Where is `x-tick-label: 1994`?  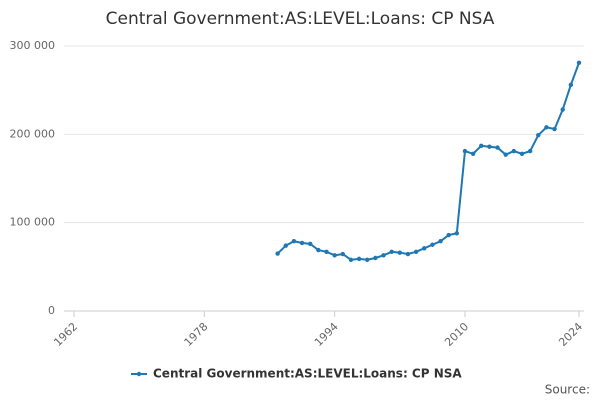
x-tick-label: 1994 is located at coordinates (326, 334).